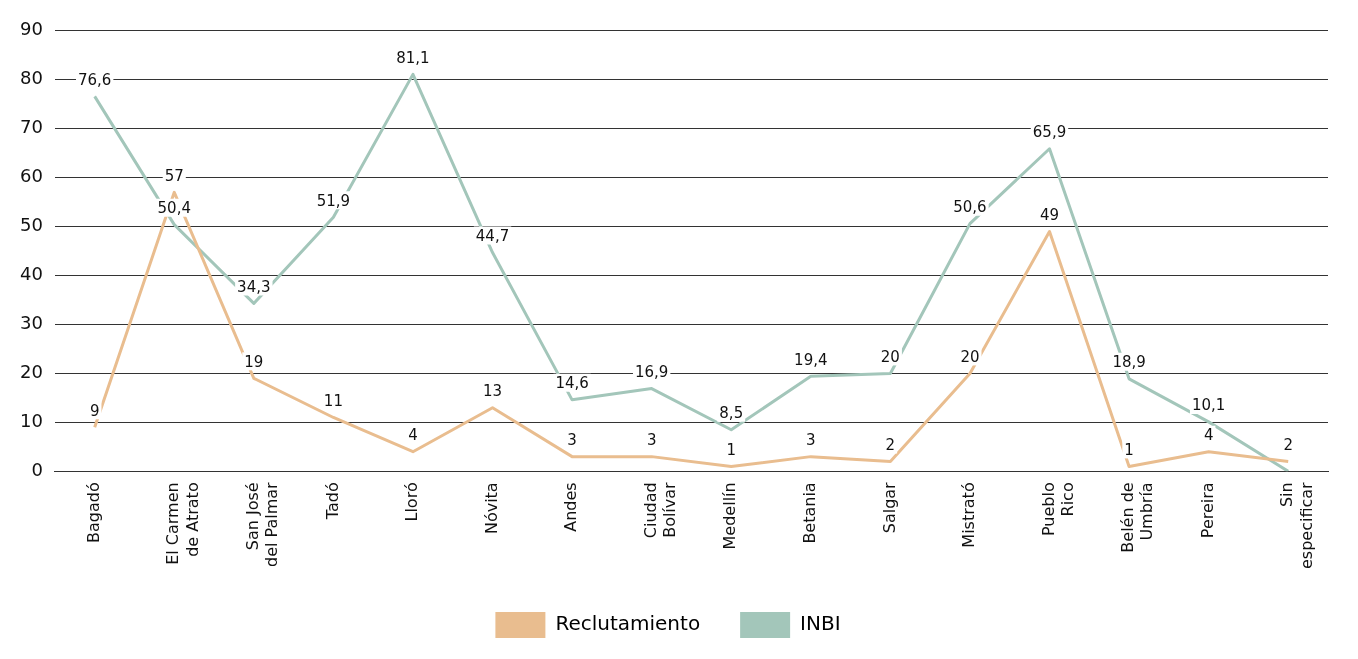 The width and height of the screenshot is (1358, 659). What do you see at coordinates (820, 623) in the screenshot?
I see `legend-label: INBI` at bounding box center [820, 623].